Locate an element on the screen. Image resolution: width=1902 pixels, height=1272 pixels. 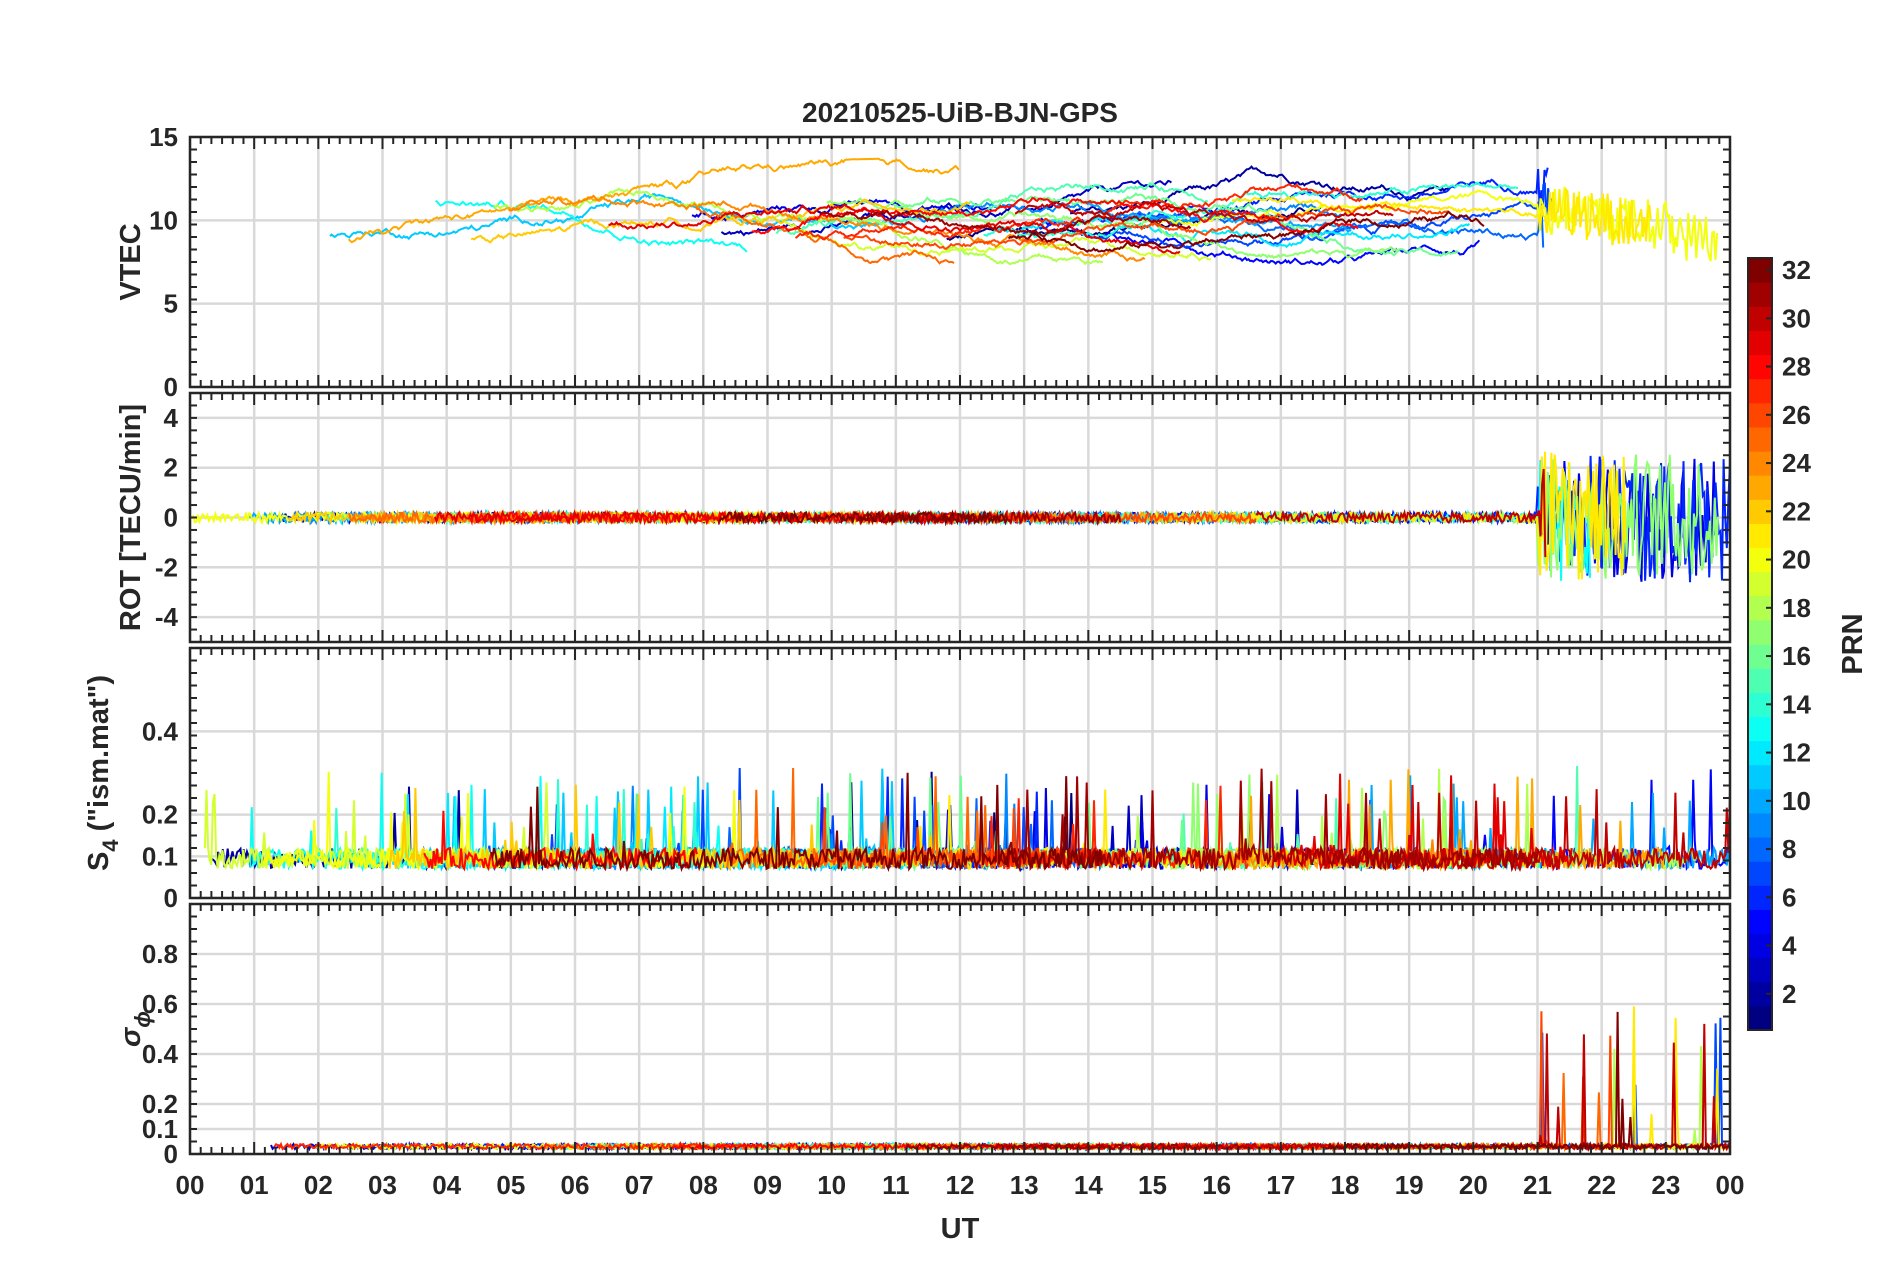
colorbar-tick-label: 26 is located at coordinates (1796, 415).